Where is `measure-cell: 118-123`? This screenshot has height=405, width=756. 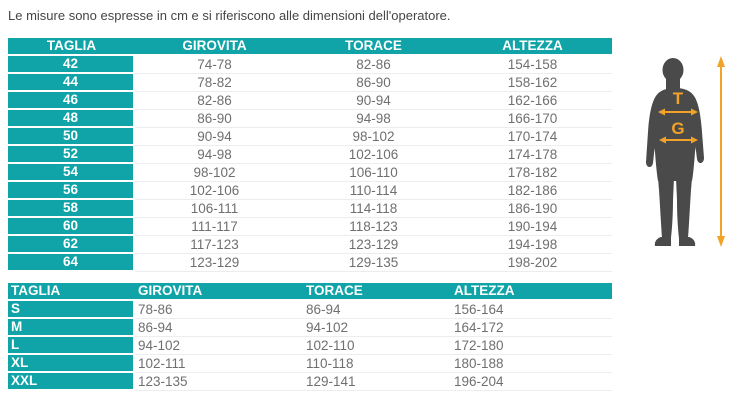 measure-cell: 118-123 is located at coordinates (373, 227).